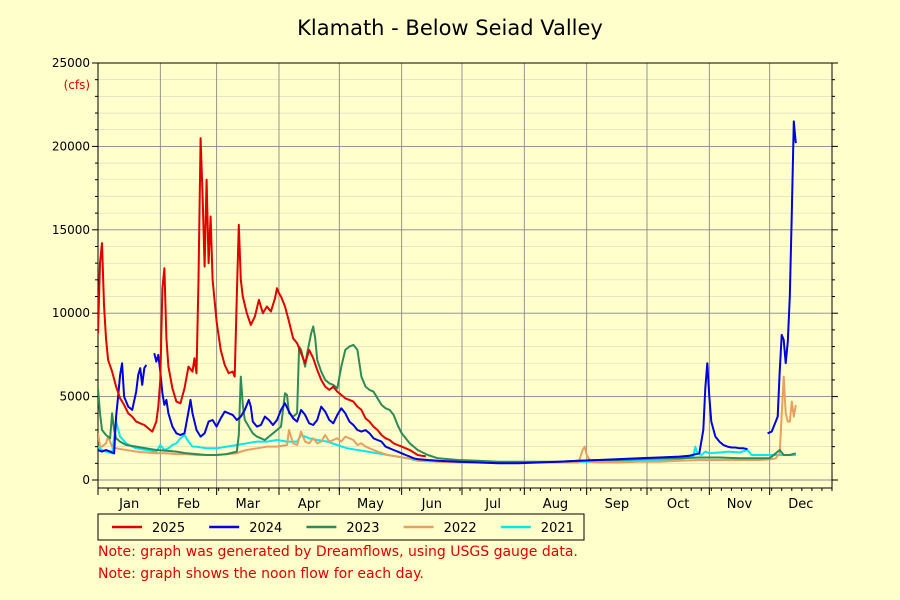 This screenshot has height=600, width=900. Describe the element at coordinates (309, 504) in the screenshot. I see `x-tick-label-apr: Apr` at that location.